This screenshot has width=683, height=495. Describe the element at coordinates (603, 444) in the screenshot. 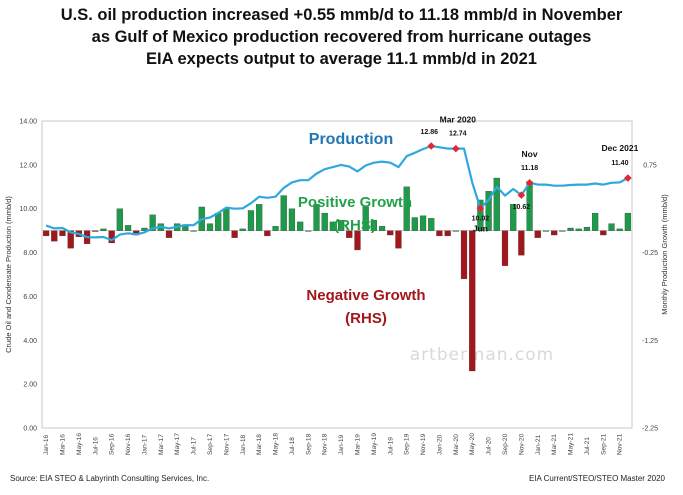

I see `x-axis-tick: Sep-21` at that location.